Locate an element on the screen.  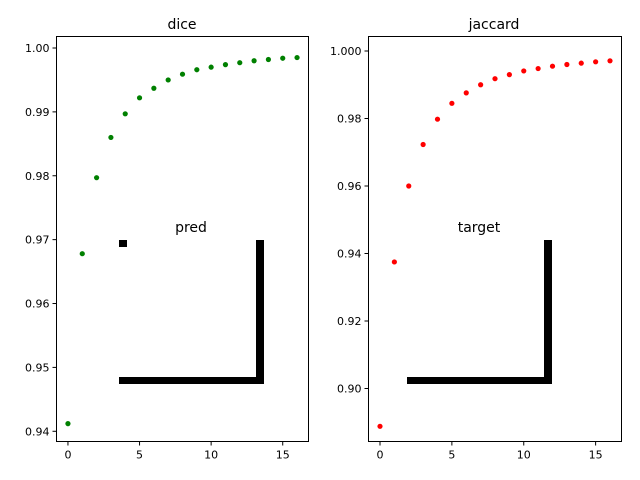
target-inset: target is located at coordinates (479, 302).